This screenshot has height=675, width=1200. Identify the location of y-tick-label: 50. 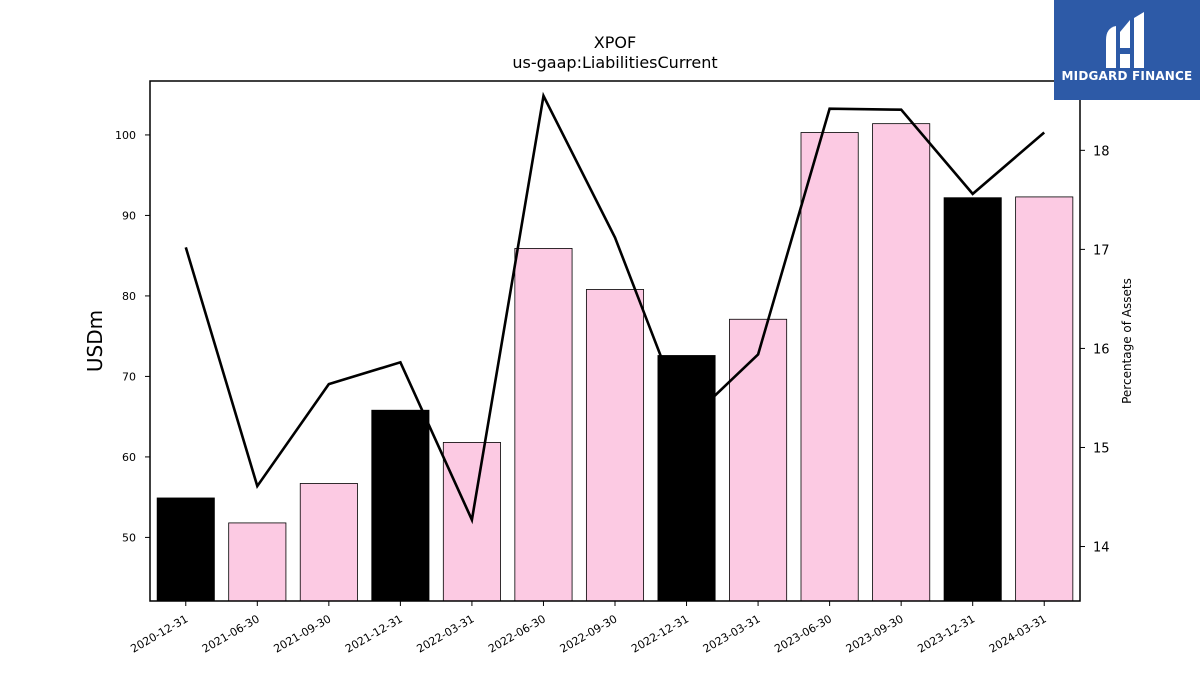
(129, 537).